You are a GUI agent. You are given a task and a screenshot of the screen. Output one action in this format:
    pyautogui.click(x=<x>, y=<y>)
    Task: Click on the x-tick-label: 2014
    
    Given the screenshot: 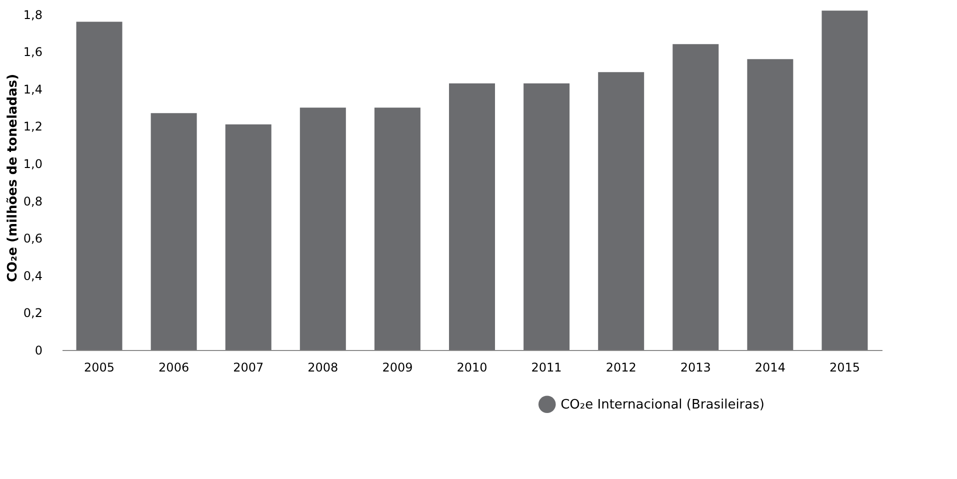 What is the action you would take?
    pyautogui.click(x=770, y=367)
    